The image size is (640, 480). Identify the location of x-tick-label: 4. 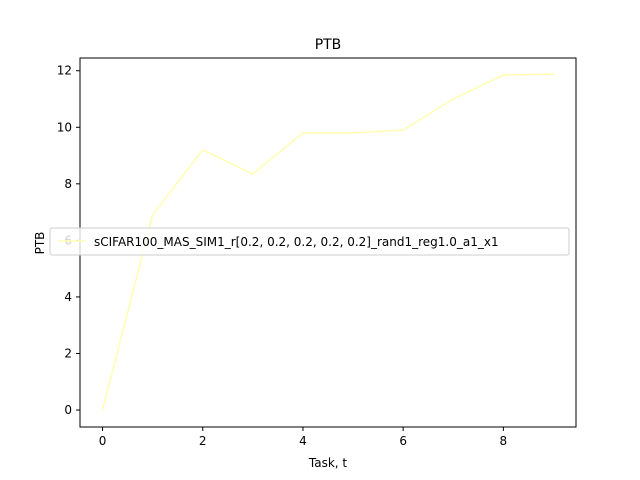
(303, 441).